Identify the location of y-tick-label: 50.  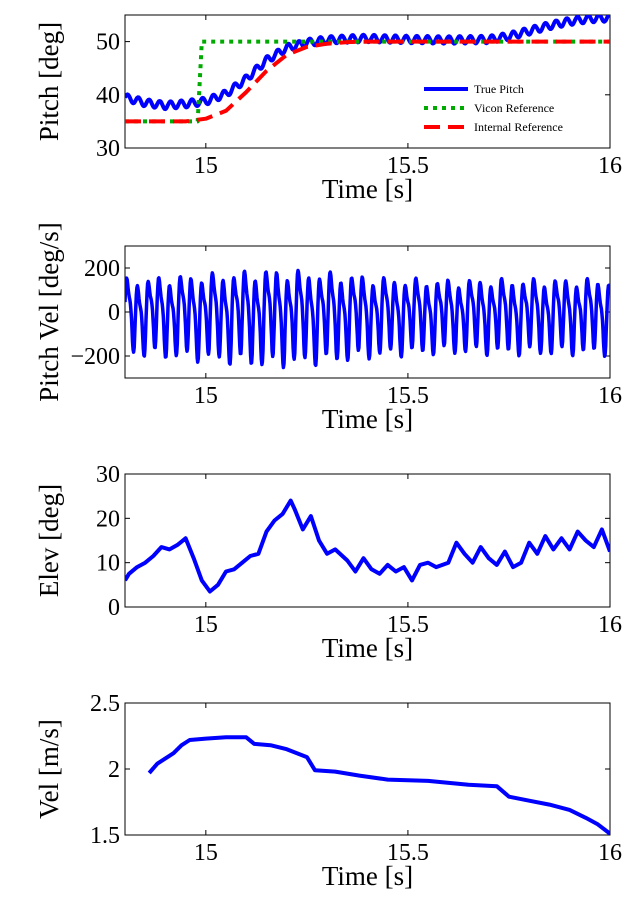
(108, 43).